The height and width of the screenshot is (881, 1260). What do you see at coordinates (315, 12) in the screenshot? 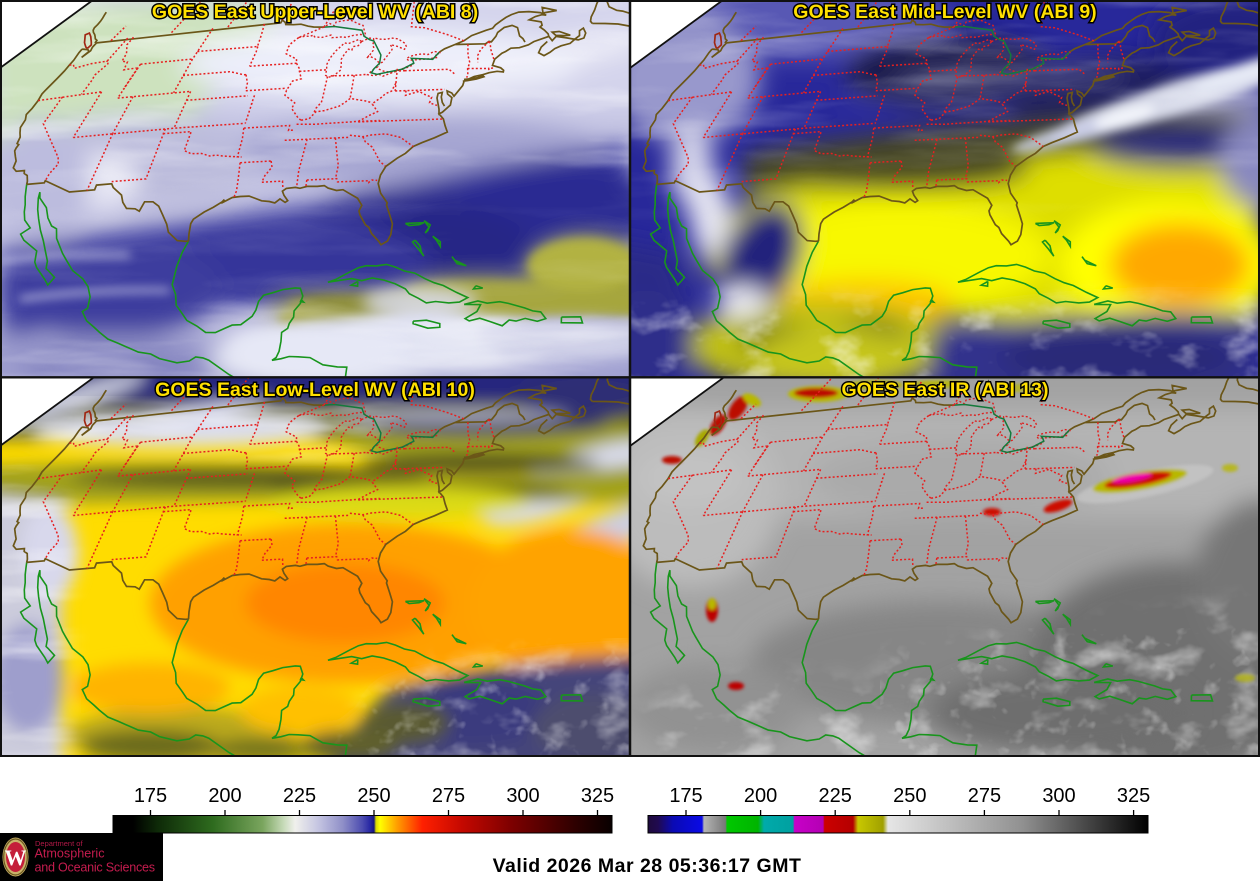
I see `svg-text:GOES East Upper-Level WV (ABI: GOES East Upper-Level WV (ABI 8)` at bounding box center [315, 12].